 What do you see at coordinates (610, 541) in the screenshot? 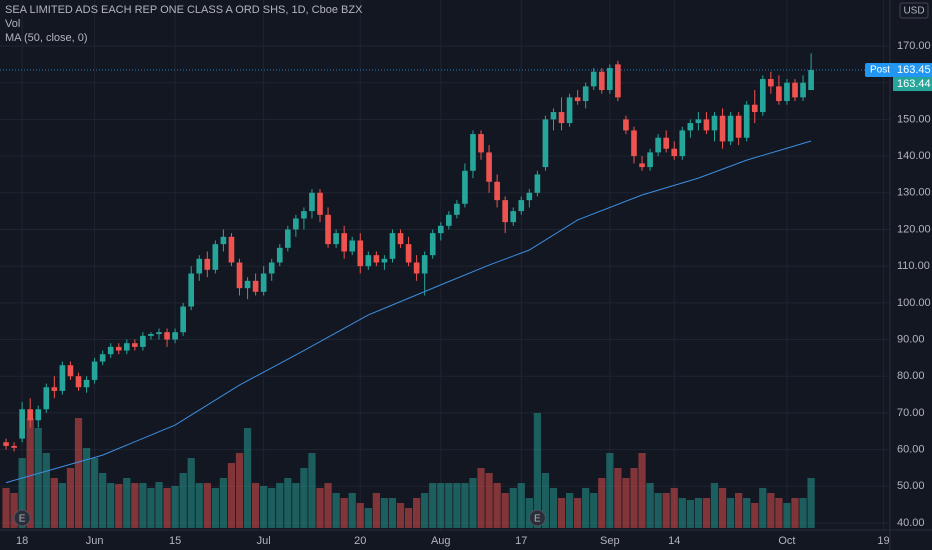
I see `x-tick-label: Sep` at bounding box center [610, 541].